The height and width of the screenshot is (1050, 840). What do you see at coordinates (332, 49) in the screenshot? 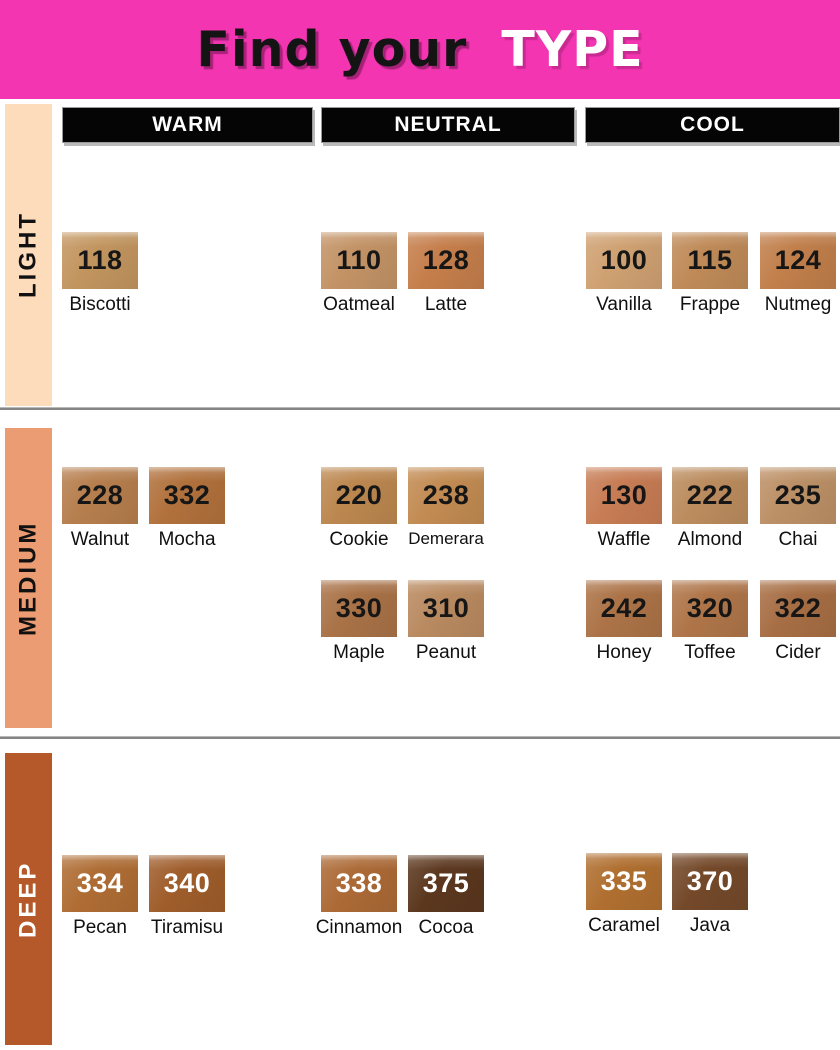
I see `page-title-dark: Find your` at bounding box center [332, 49].